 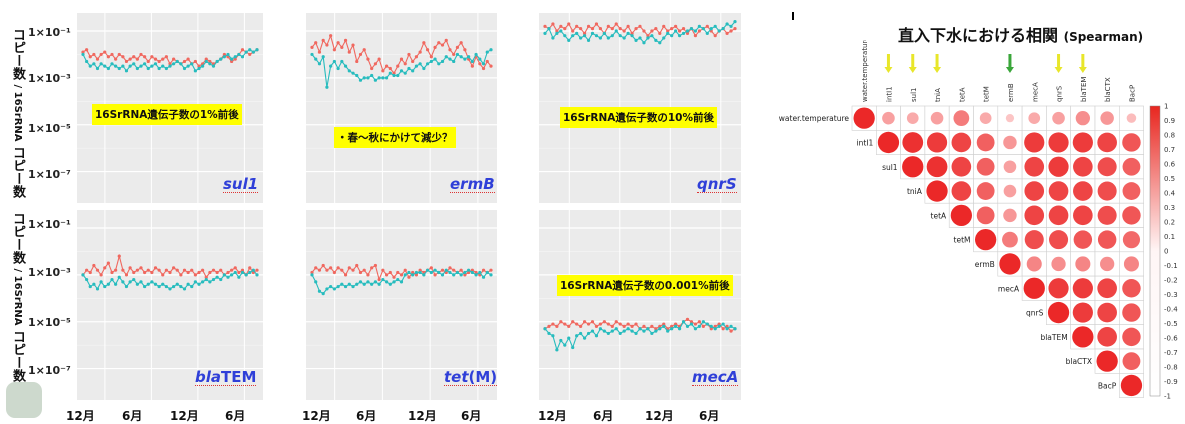 I want to click on column-label: blaCTX, so click(x=1108, y=89).